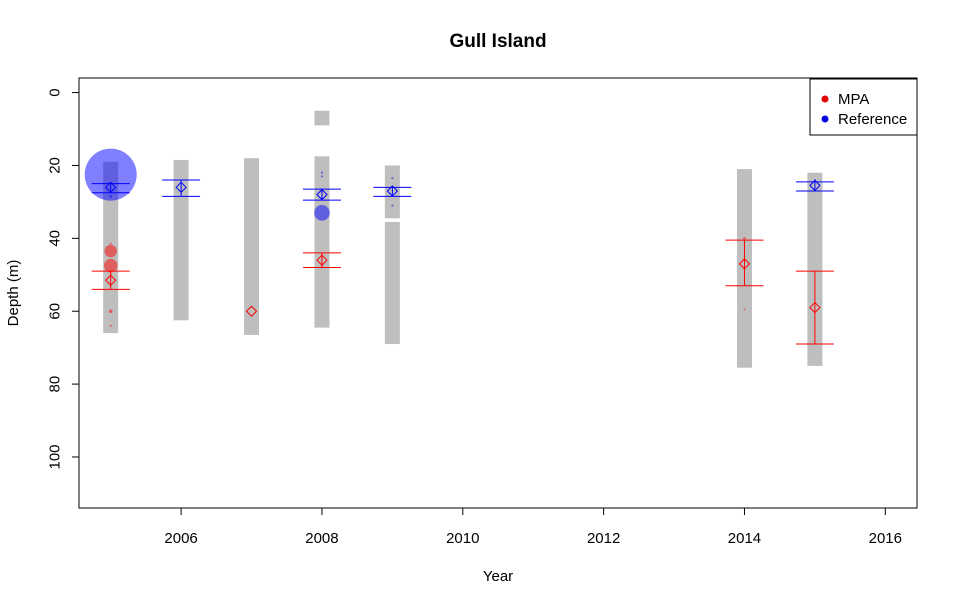 The width and height of the screenshot is (958, 606). I want to click on legend: MPA Reference, so click(863, 107).